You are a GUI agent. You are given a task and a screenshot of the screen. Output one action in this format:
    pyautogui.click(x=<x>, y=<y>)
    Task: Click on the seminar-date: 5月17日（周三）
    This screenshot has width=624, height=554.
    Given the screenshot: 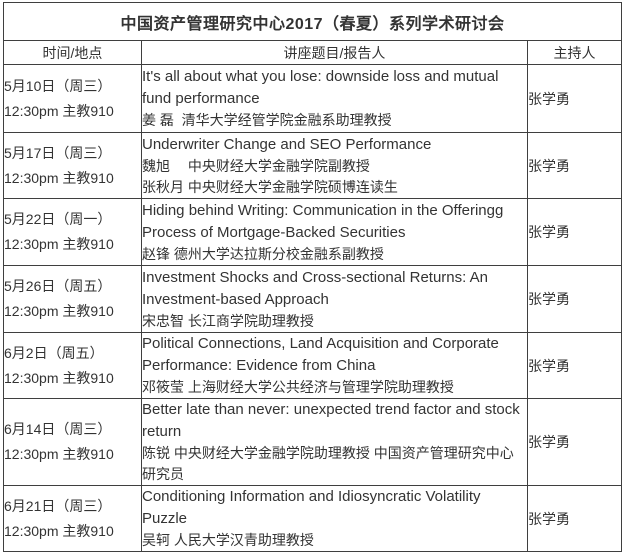 What is the action you would take?
    pyautogui.click(x=58, y=152)
    